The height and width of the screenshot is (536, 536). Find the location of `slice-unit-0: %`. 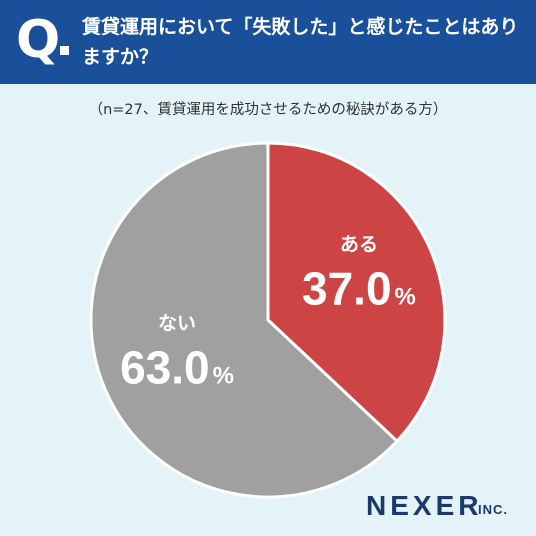

slice-unit-0: % is located at coordinates (405, 297).